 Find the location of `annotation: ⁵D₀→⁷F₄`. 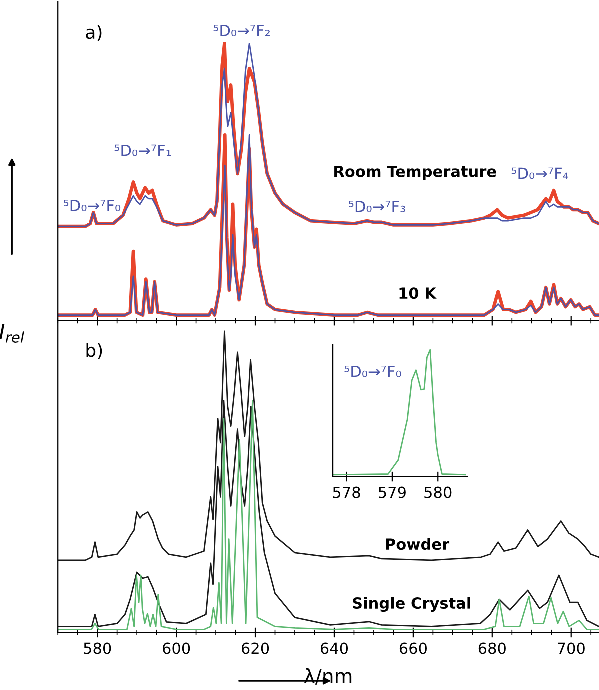

annotation: ⁵D₀→⁷F₄ is located at coordinates (540, 174).